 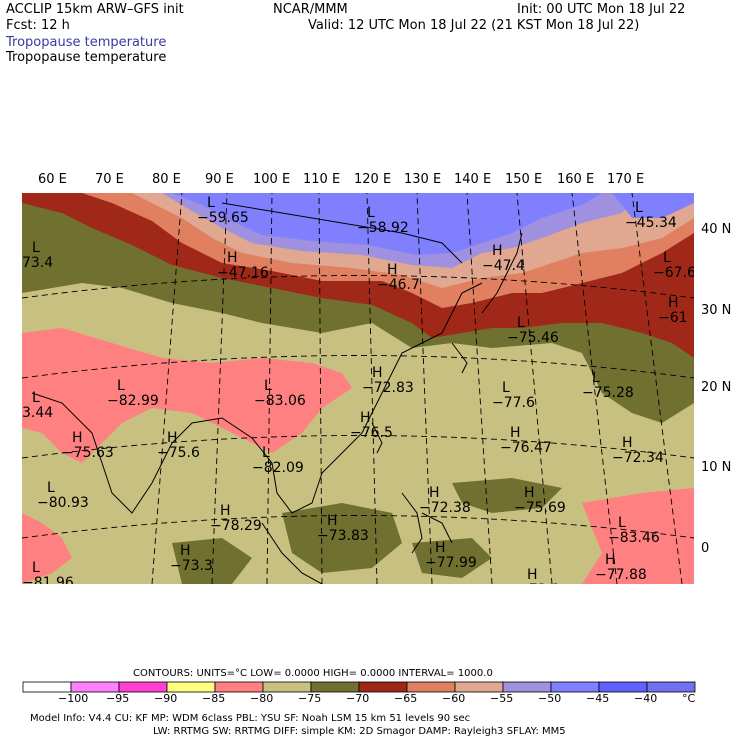 I want to click on fill-pink-sw, so click(x=47, y=548).